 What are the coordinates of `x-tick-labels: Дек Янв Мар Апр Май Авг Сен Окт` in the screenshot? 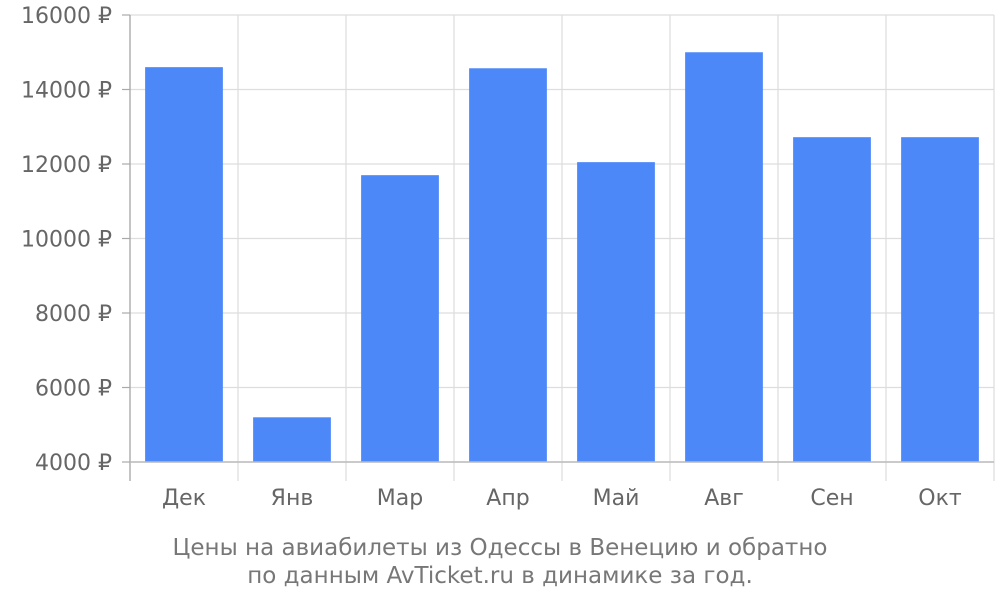 It's located at (562, 498).